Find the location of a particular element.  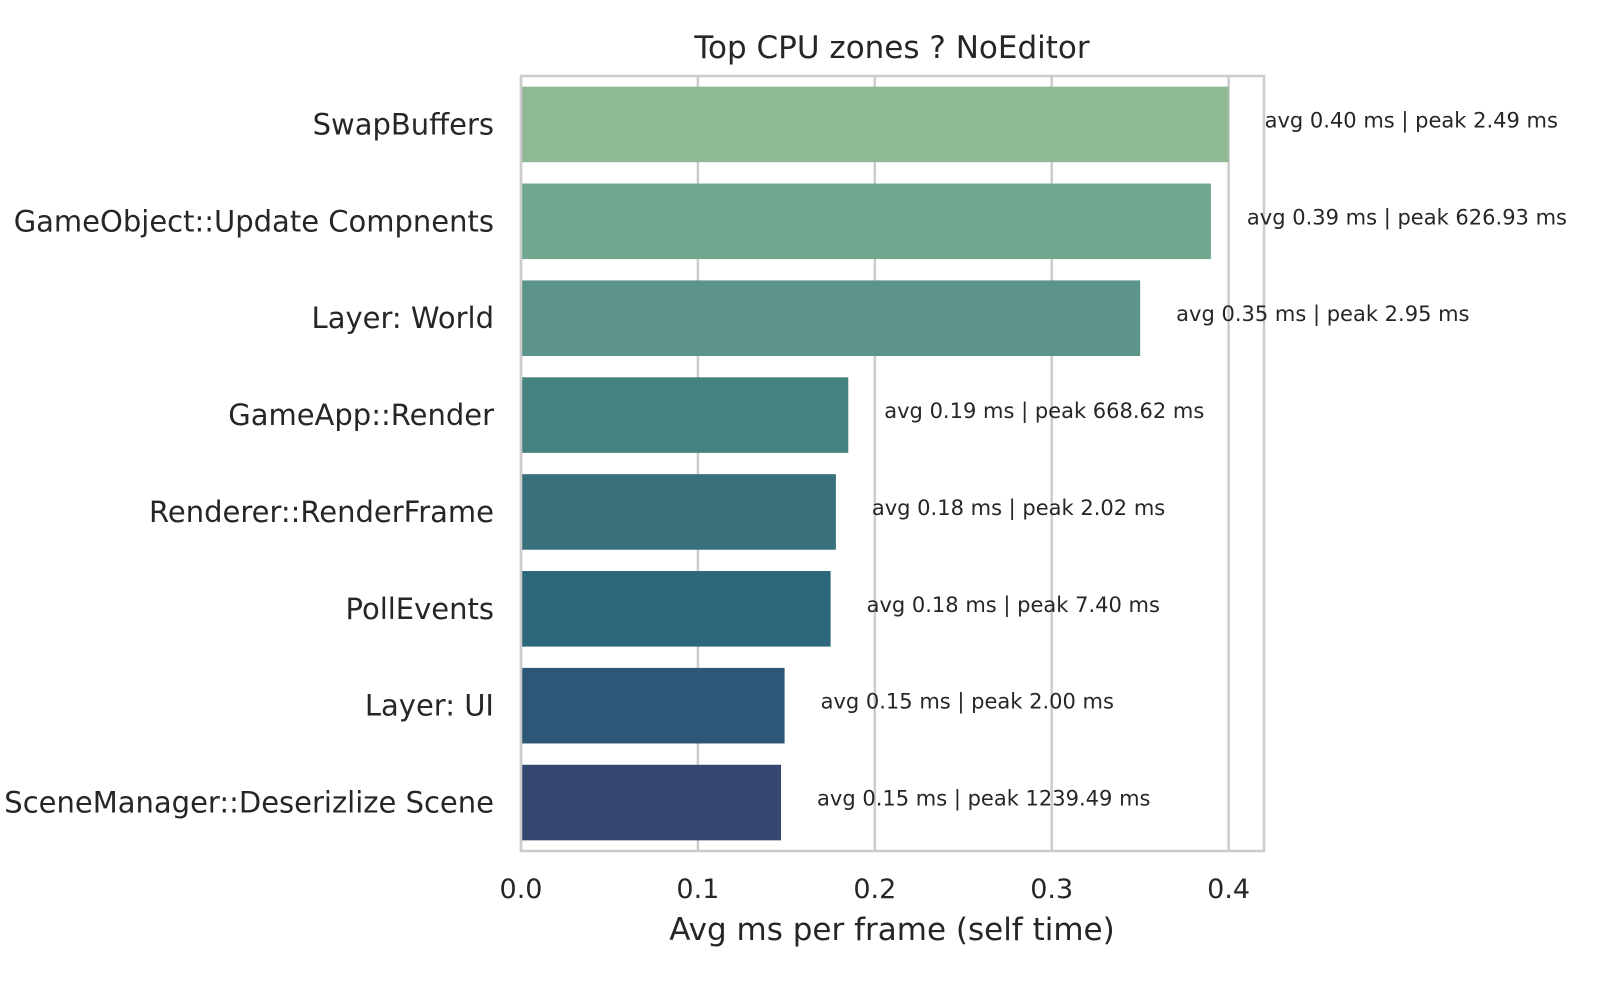

x-tick-label: 0.0 is located at coordinates (521, 889).